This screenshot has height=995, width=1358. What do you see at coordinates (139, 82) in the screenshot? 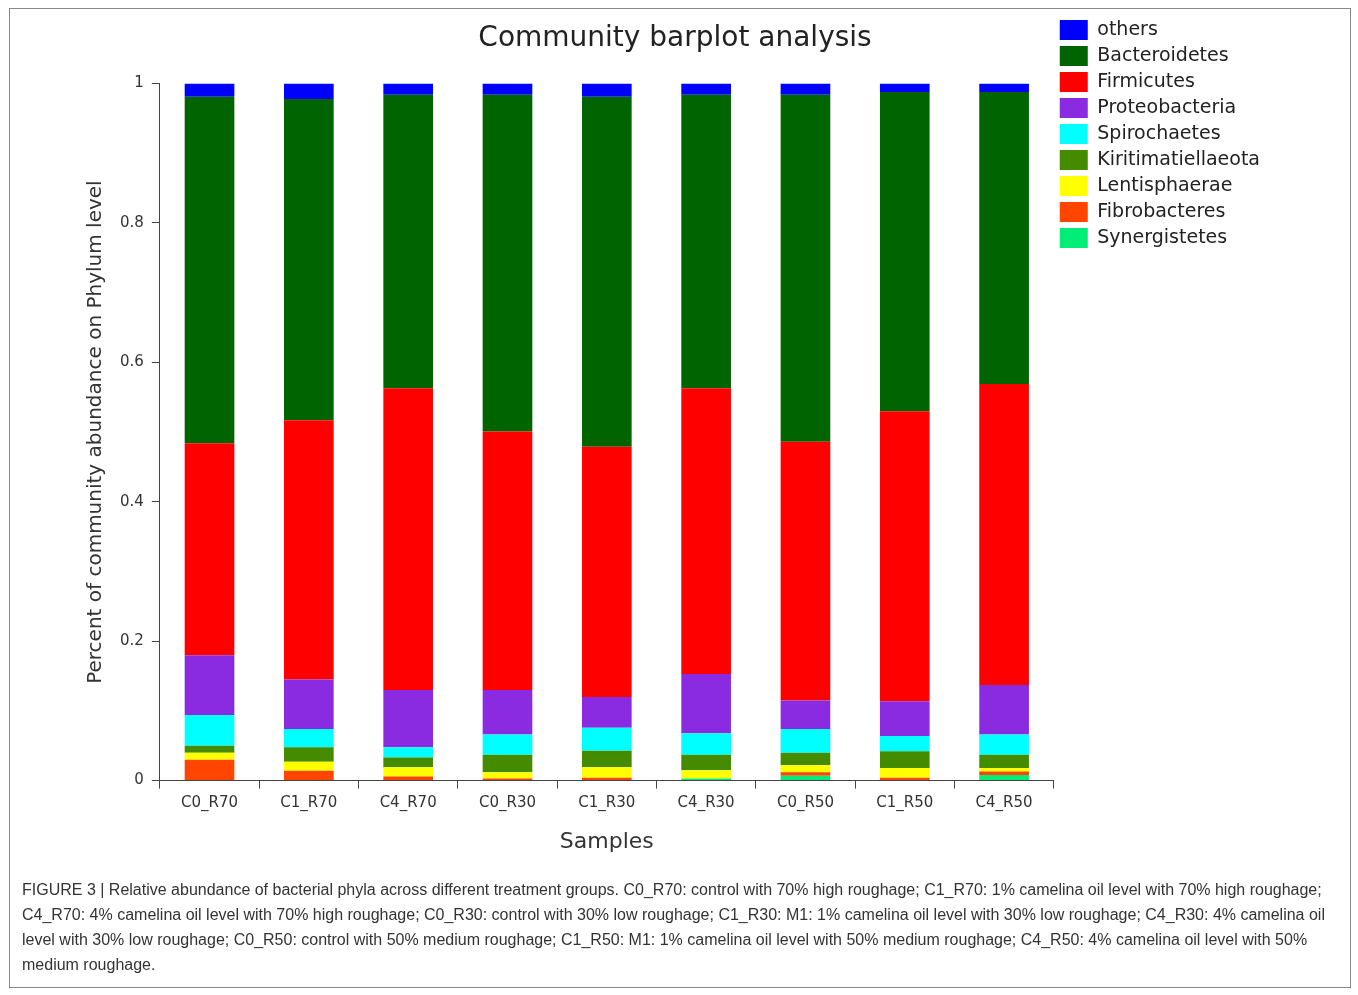
I see `y-tick-label: 1` at bounding box center [139, 82].